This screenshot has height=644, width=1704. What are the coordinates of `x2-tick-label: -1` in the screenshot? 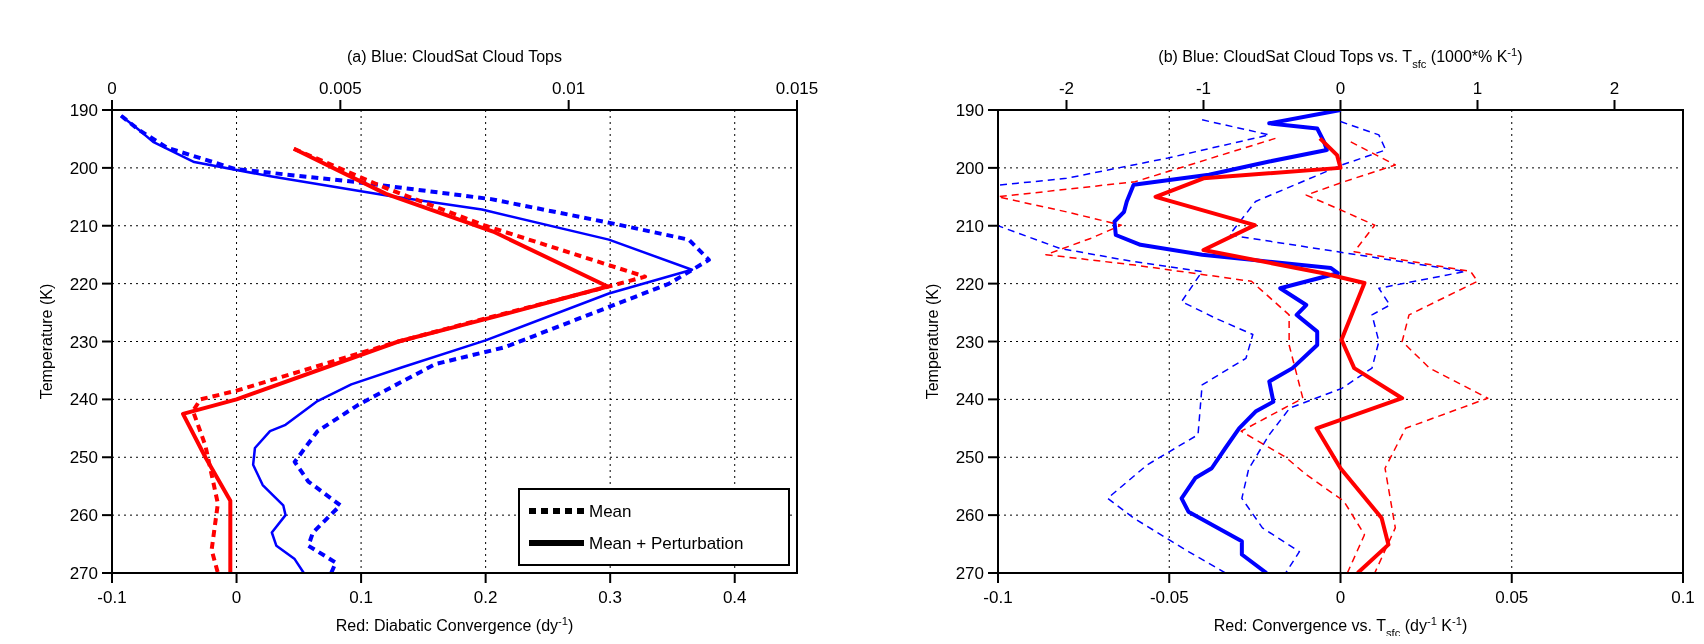 It's located at (1203, 88).